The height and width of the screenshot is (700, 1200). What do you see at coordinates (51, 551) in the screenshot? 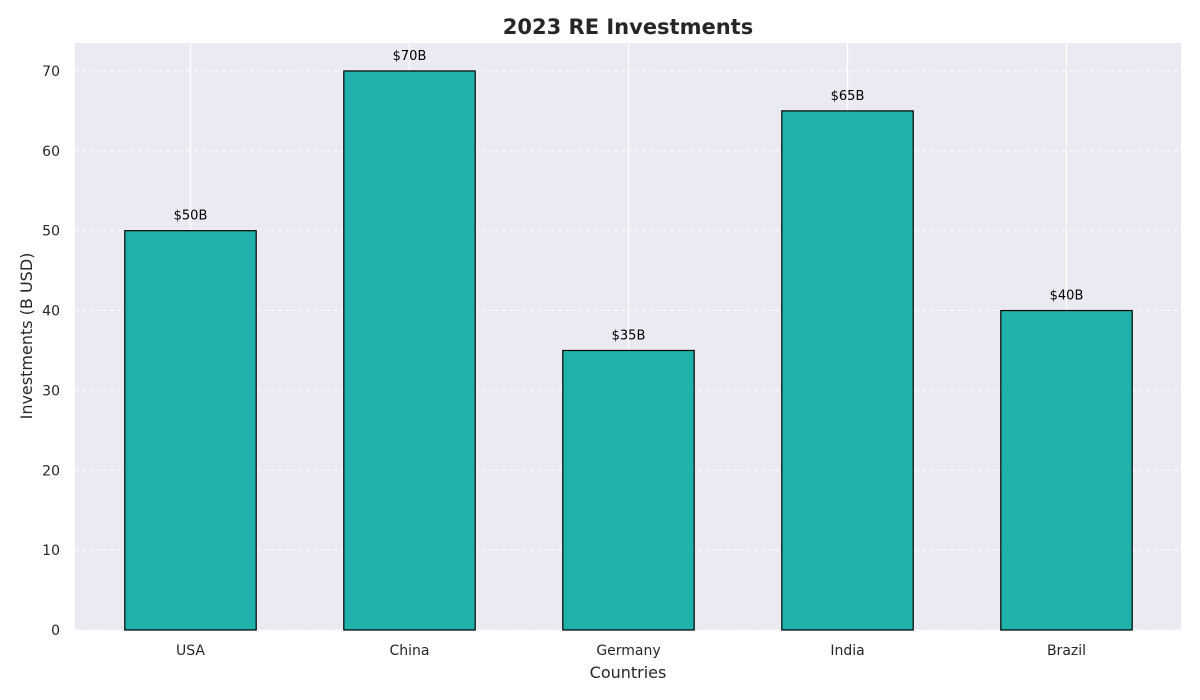
I see `y-tick-label: 10` at bounding box center [51, 551].